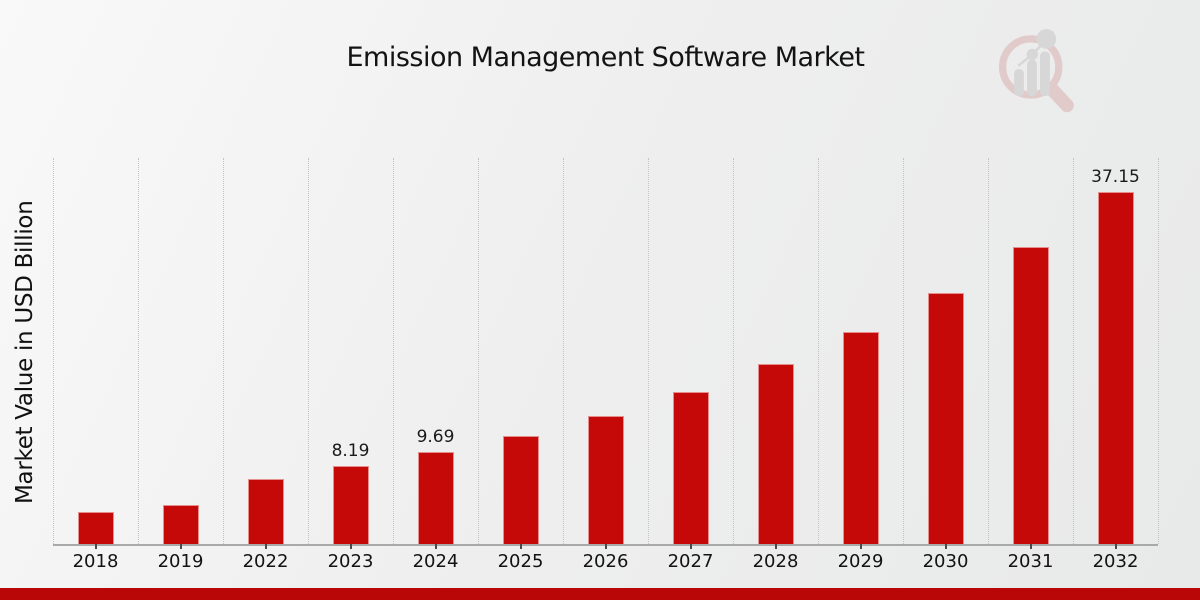 The image size is (1200, 600). What do you see at coordinates (350, 505) in the screenshot?
I see `bar-2023` at bounding box center [350, 505].